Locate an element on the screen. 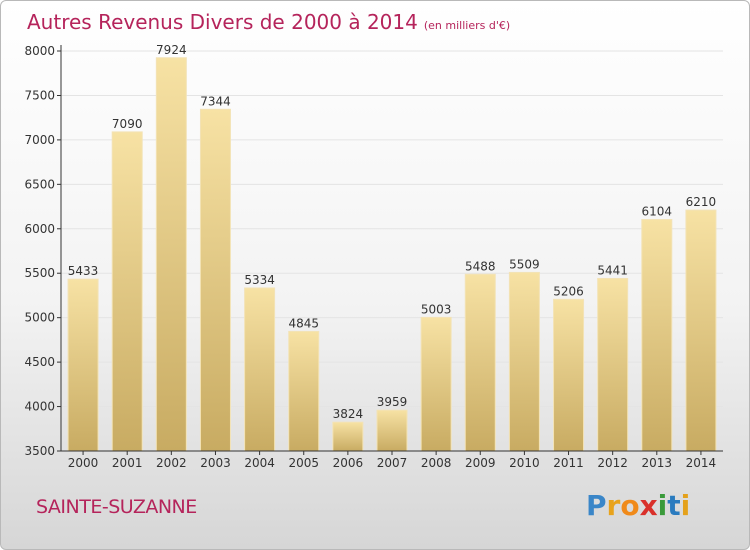 Image resolution: width=750 pixels, height=550 pixels. y-tick-label: 4000 is located at coordinates (39, 407).